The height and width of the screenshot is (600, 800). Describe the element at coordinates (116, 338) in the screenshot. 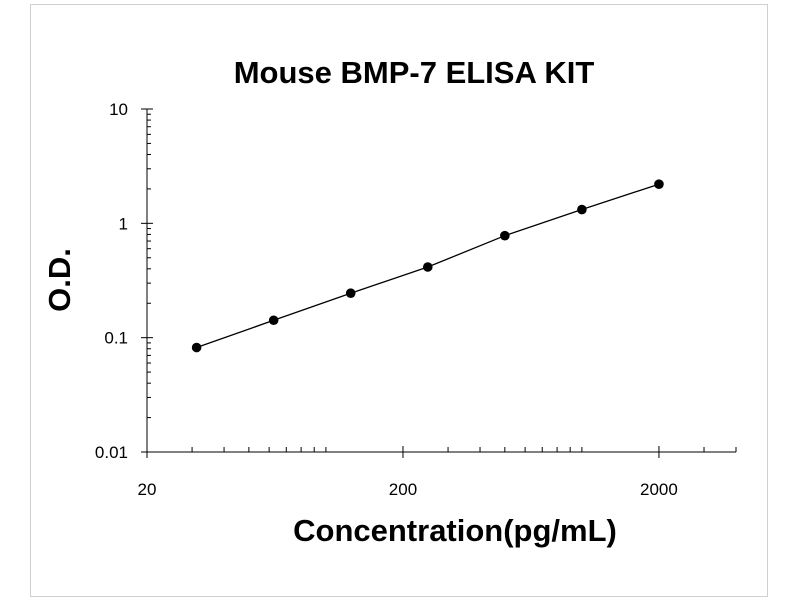

I see `y-tick-label: 0.1` at that location.